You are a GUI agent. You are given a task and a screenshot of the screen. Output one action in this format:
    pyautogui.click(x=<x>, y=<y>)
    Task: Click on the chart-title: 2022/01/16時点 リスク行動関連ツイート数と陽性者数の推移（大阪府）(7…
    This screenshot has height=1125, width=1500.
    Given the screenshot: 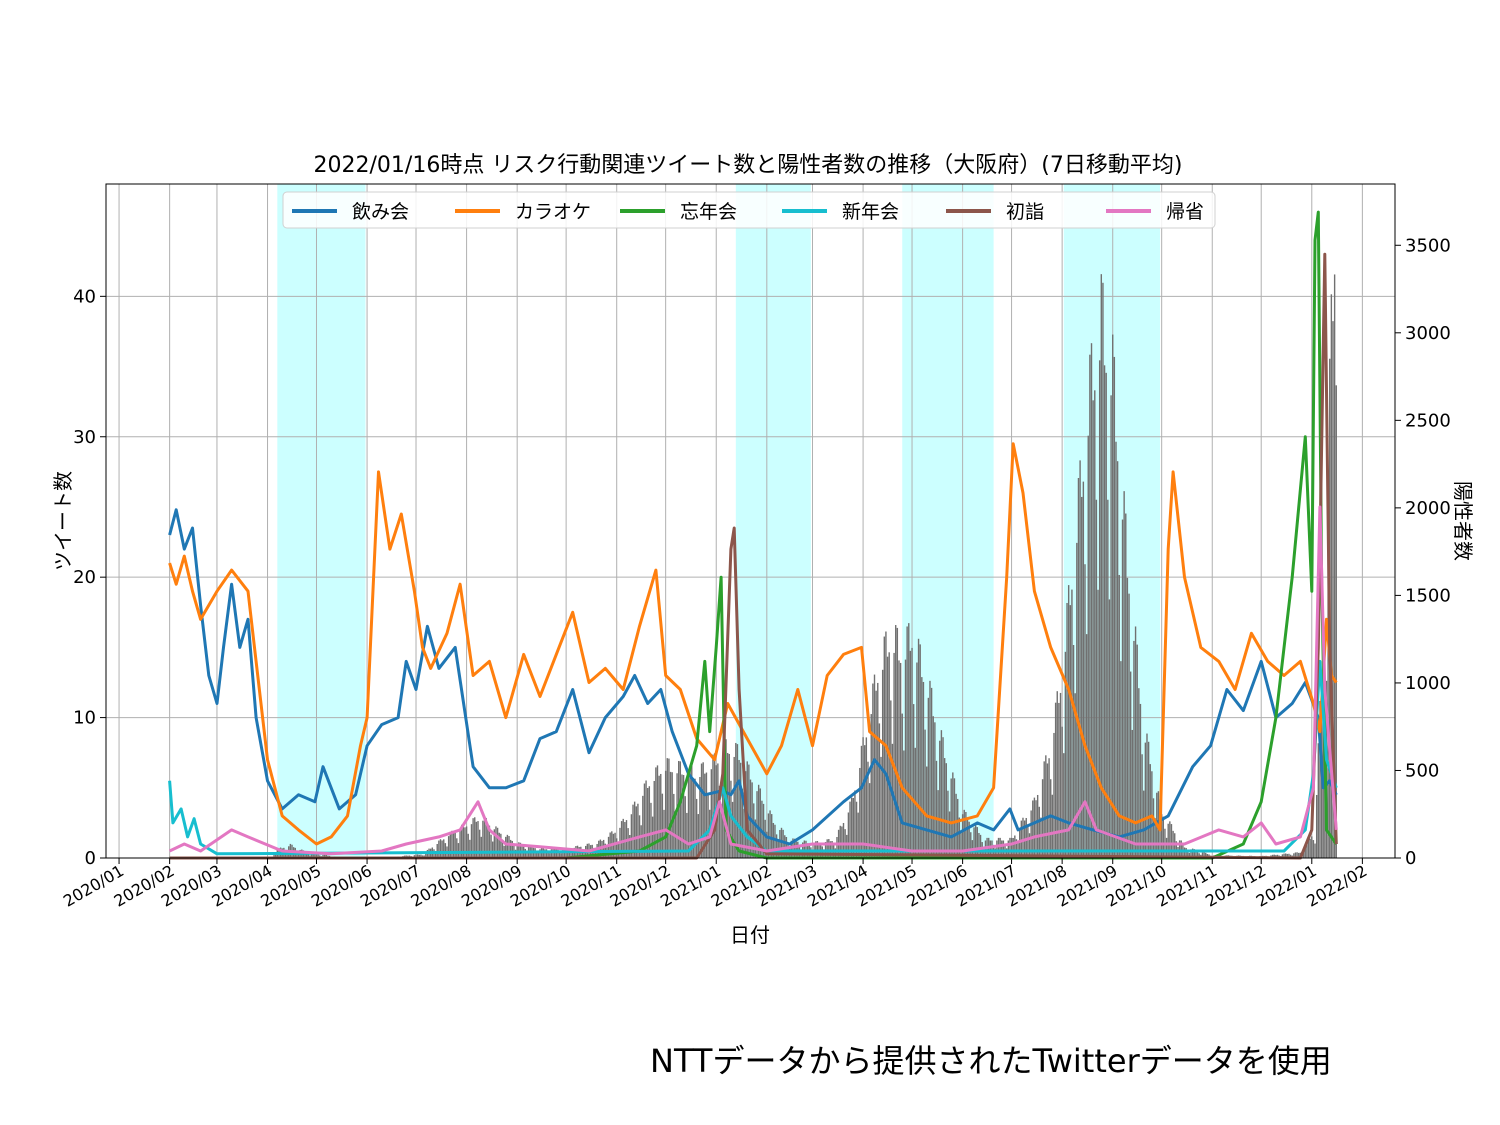 What is the action you would take?
    pyautogui.click(x=748, y=165)
    